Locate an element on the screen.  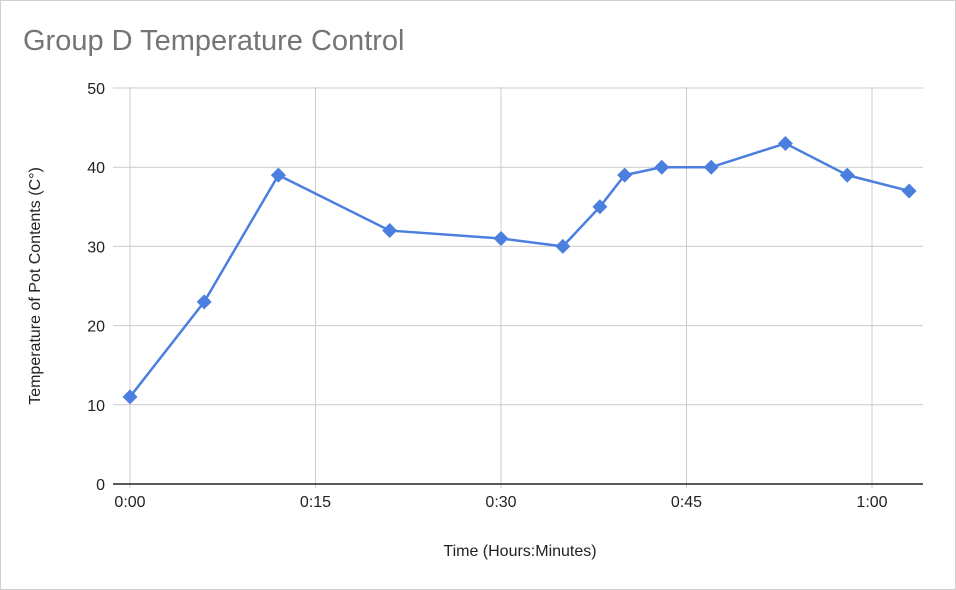
x-axis-label: Time (Hours:Minutes) is located at coordinates (519, 551).